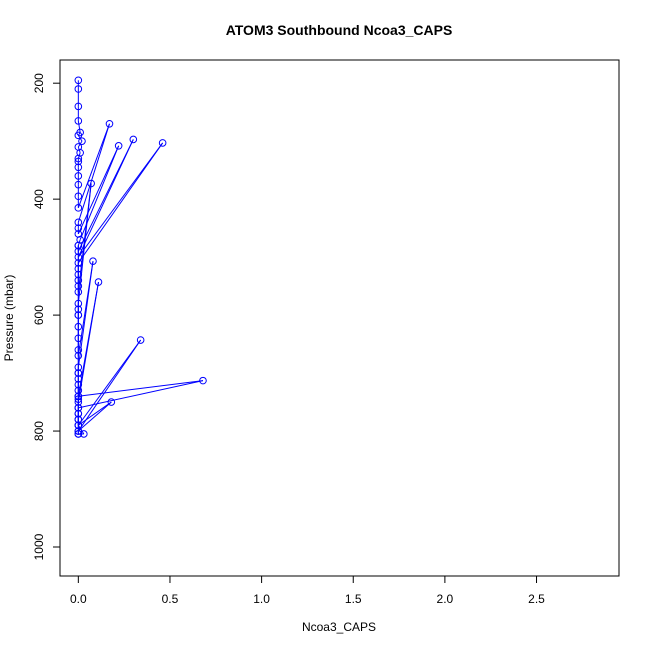 The width and height of the screenshot is (650, 650). I want to click on y-tick-label: 200, so click(39, 83).